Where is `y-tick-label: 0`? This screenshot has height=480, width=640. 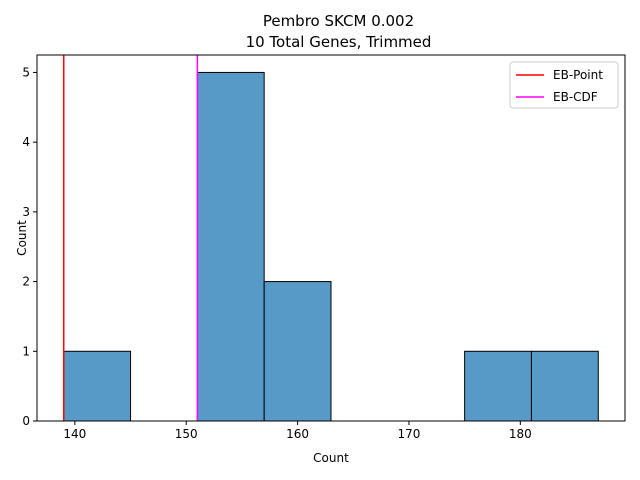
y-tick-label: 0 is located at coordinates (26, 421).